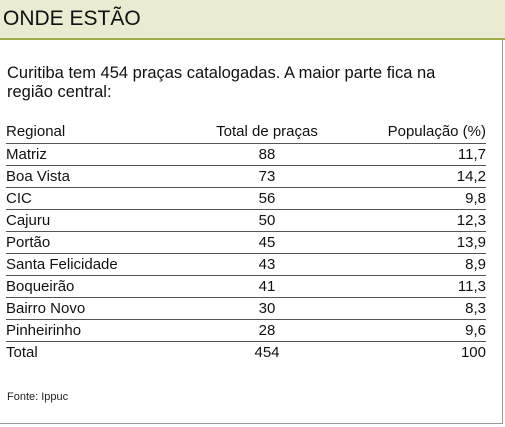 The height and width of the screenshot is (427, 505). Describe the element at coordinates (104, 198) in the screenshot. I see `cell-regional: CIC` at that location.